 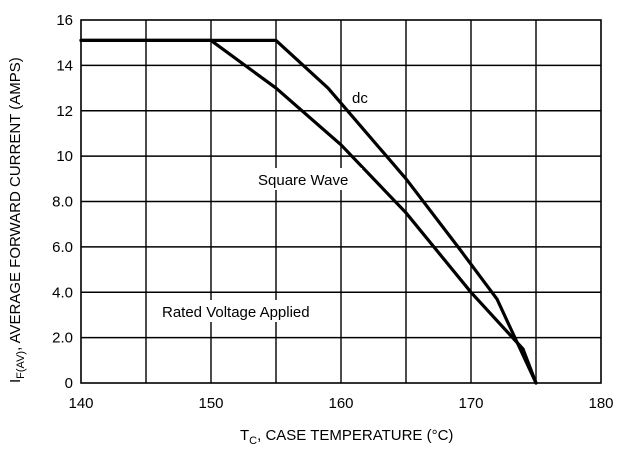 I want to click on y-tick-label: 16, so click(x=64, y=20).